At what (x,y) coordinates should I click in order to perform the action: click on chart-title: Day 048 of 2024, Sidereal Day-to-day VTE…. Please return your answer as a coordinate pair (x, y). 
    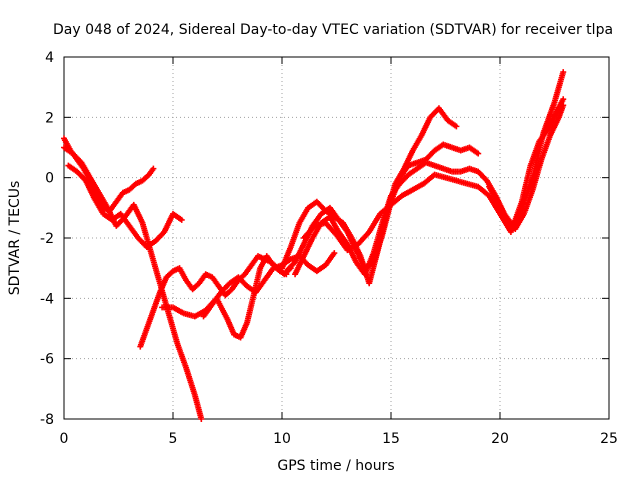
    Looking at the image, I should click on (333, 30).